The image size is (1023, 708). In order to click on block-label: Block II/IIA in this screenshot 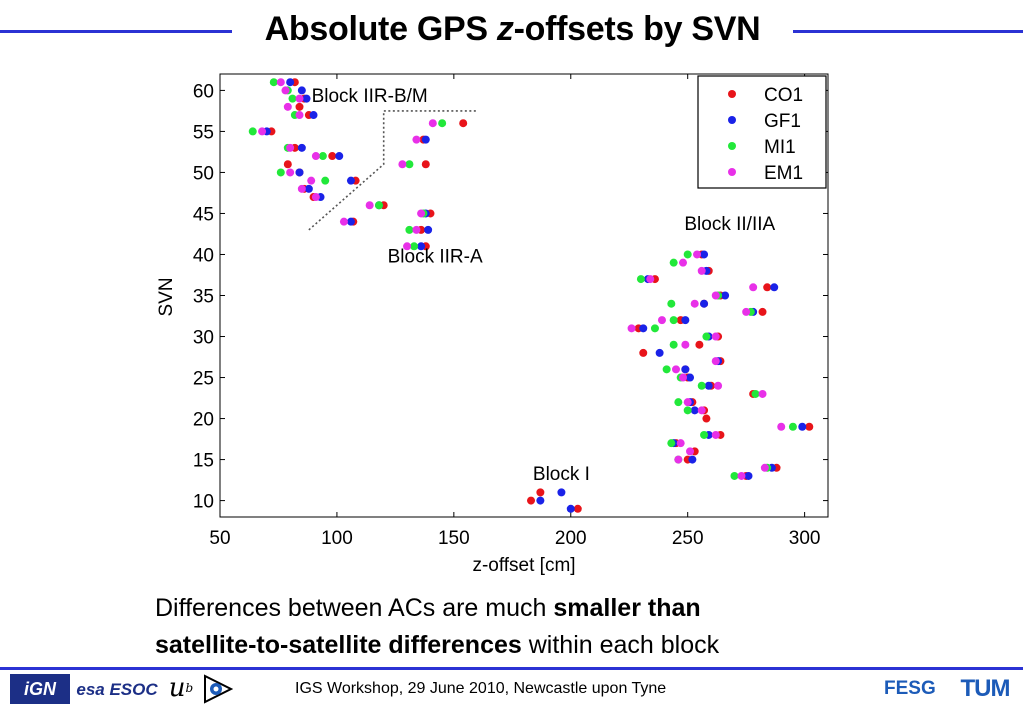, I will do `click(729, 224)`.